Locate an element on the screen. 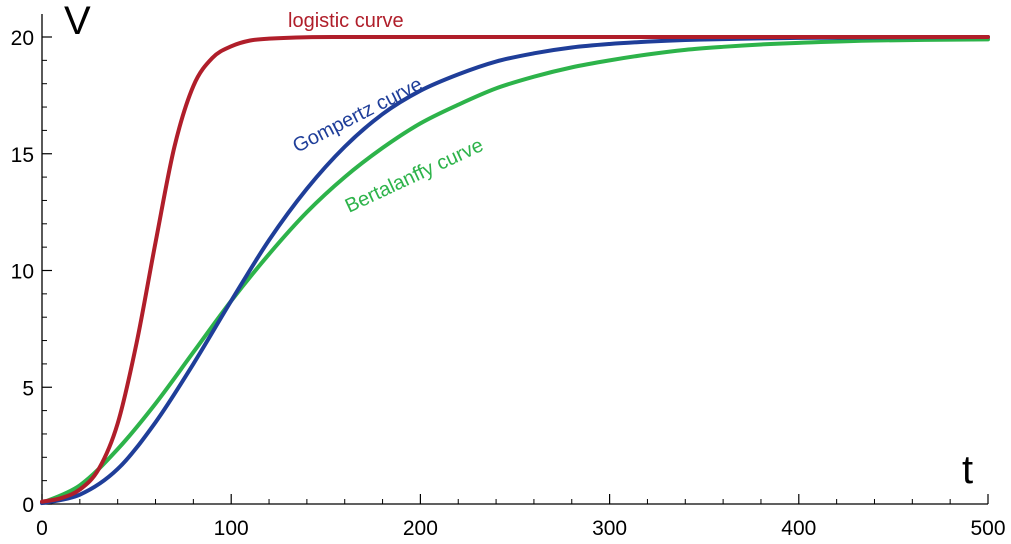 The width and height of the screenshot is (1011, 544). y-tick-label: 5 is located at coordinates (28, 388).